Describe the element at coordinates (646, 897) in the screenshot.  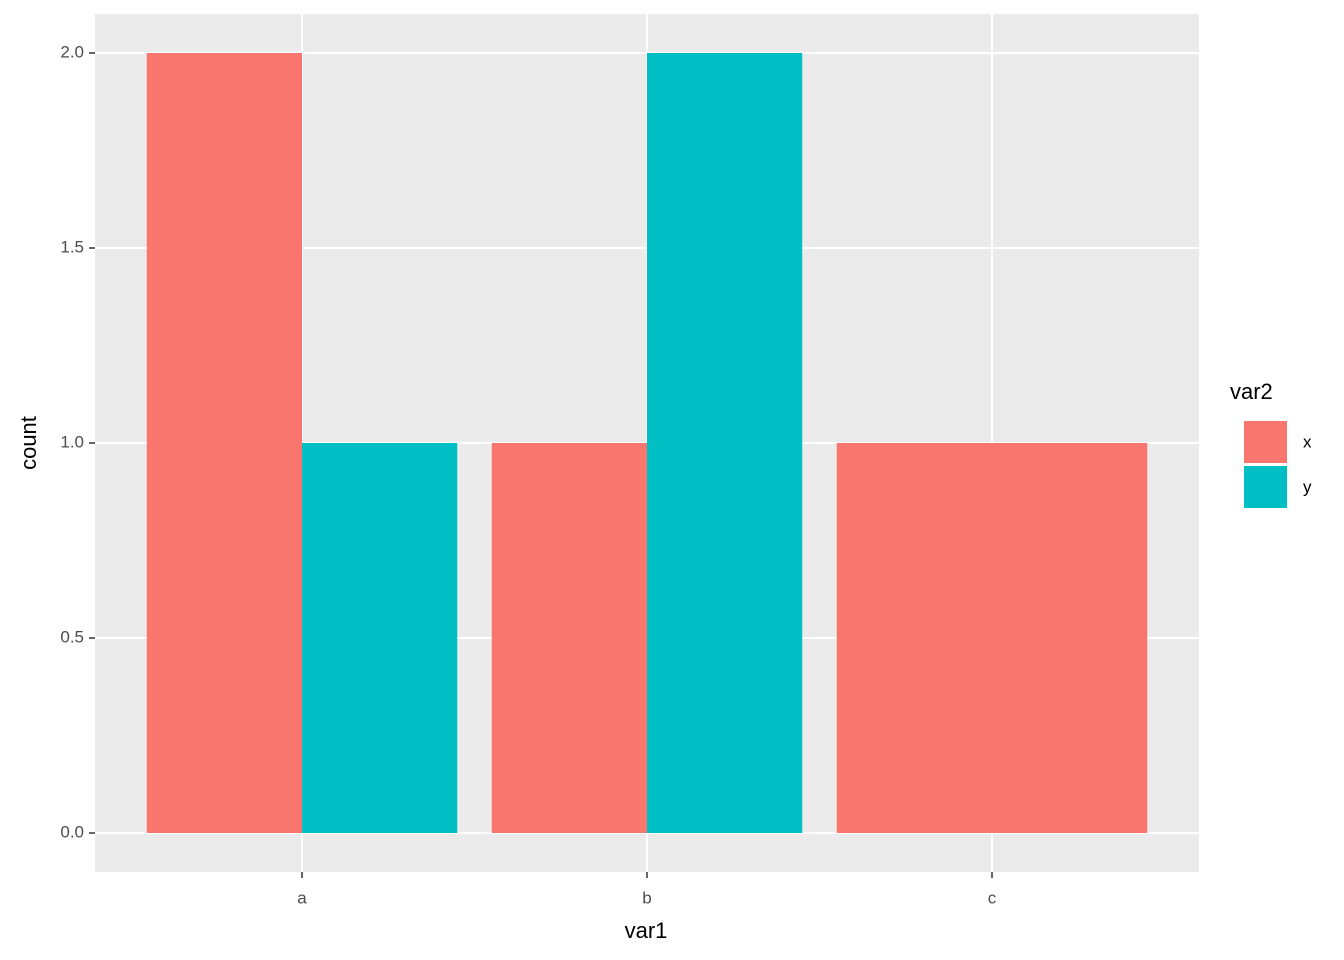
I see `x-tick-label: b` at that location.